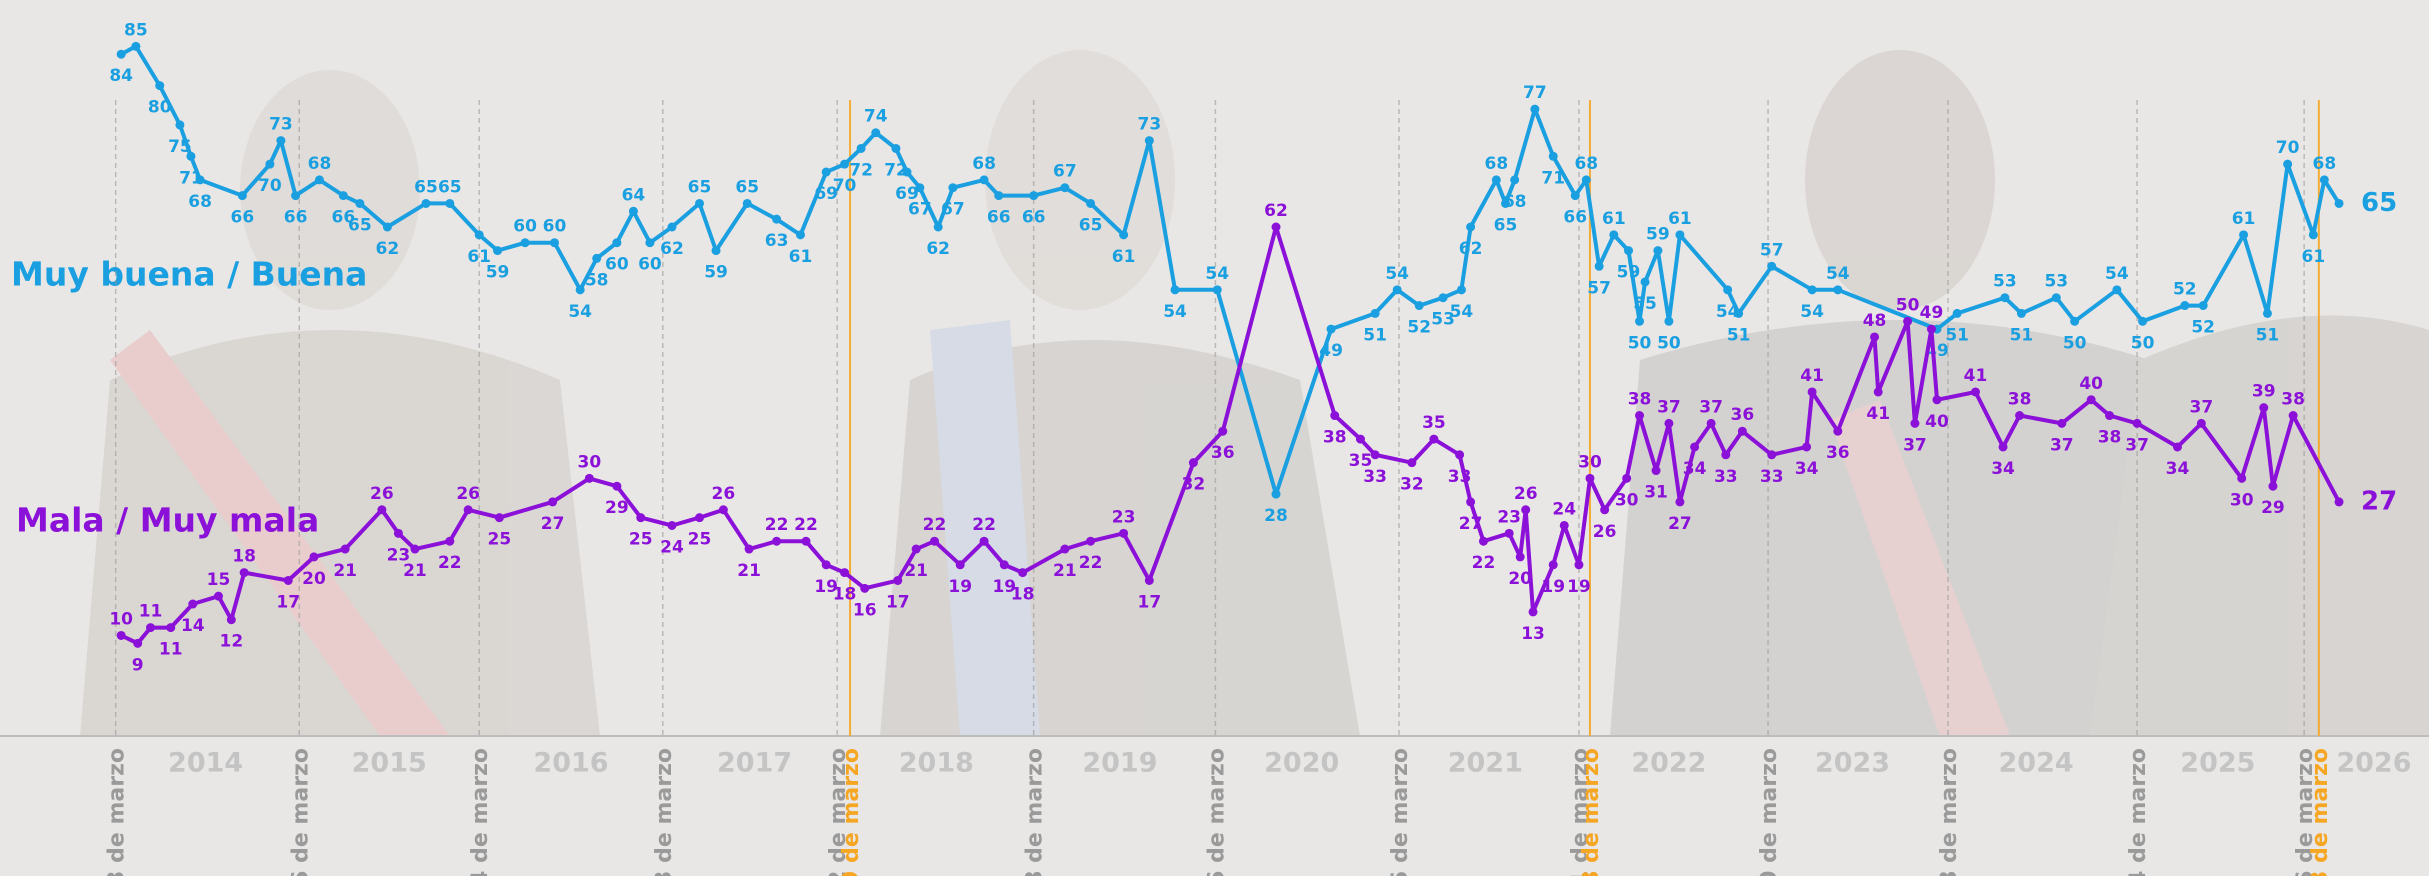 The width and height of the screenshot is (2429, 876). What do you see at coordinates (138, 665) in the screenshot?
I see `data-label: 9` at bounding box center [138, 665].